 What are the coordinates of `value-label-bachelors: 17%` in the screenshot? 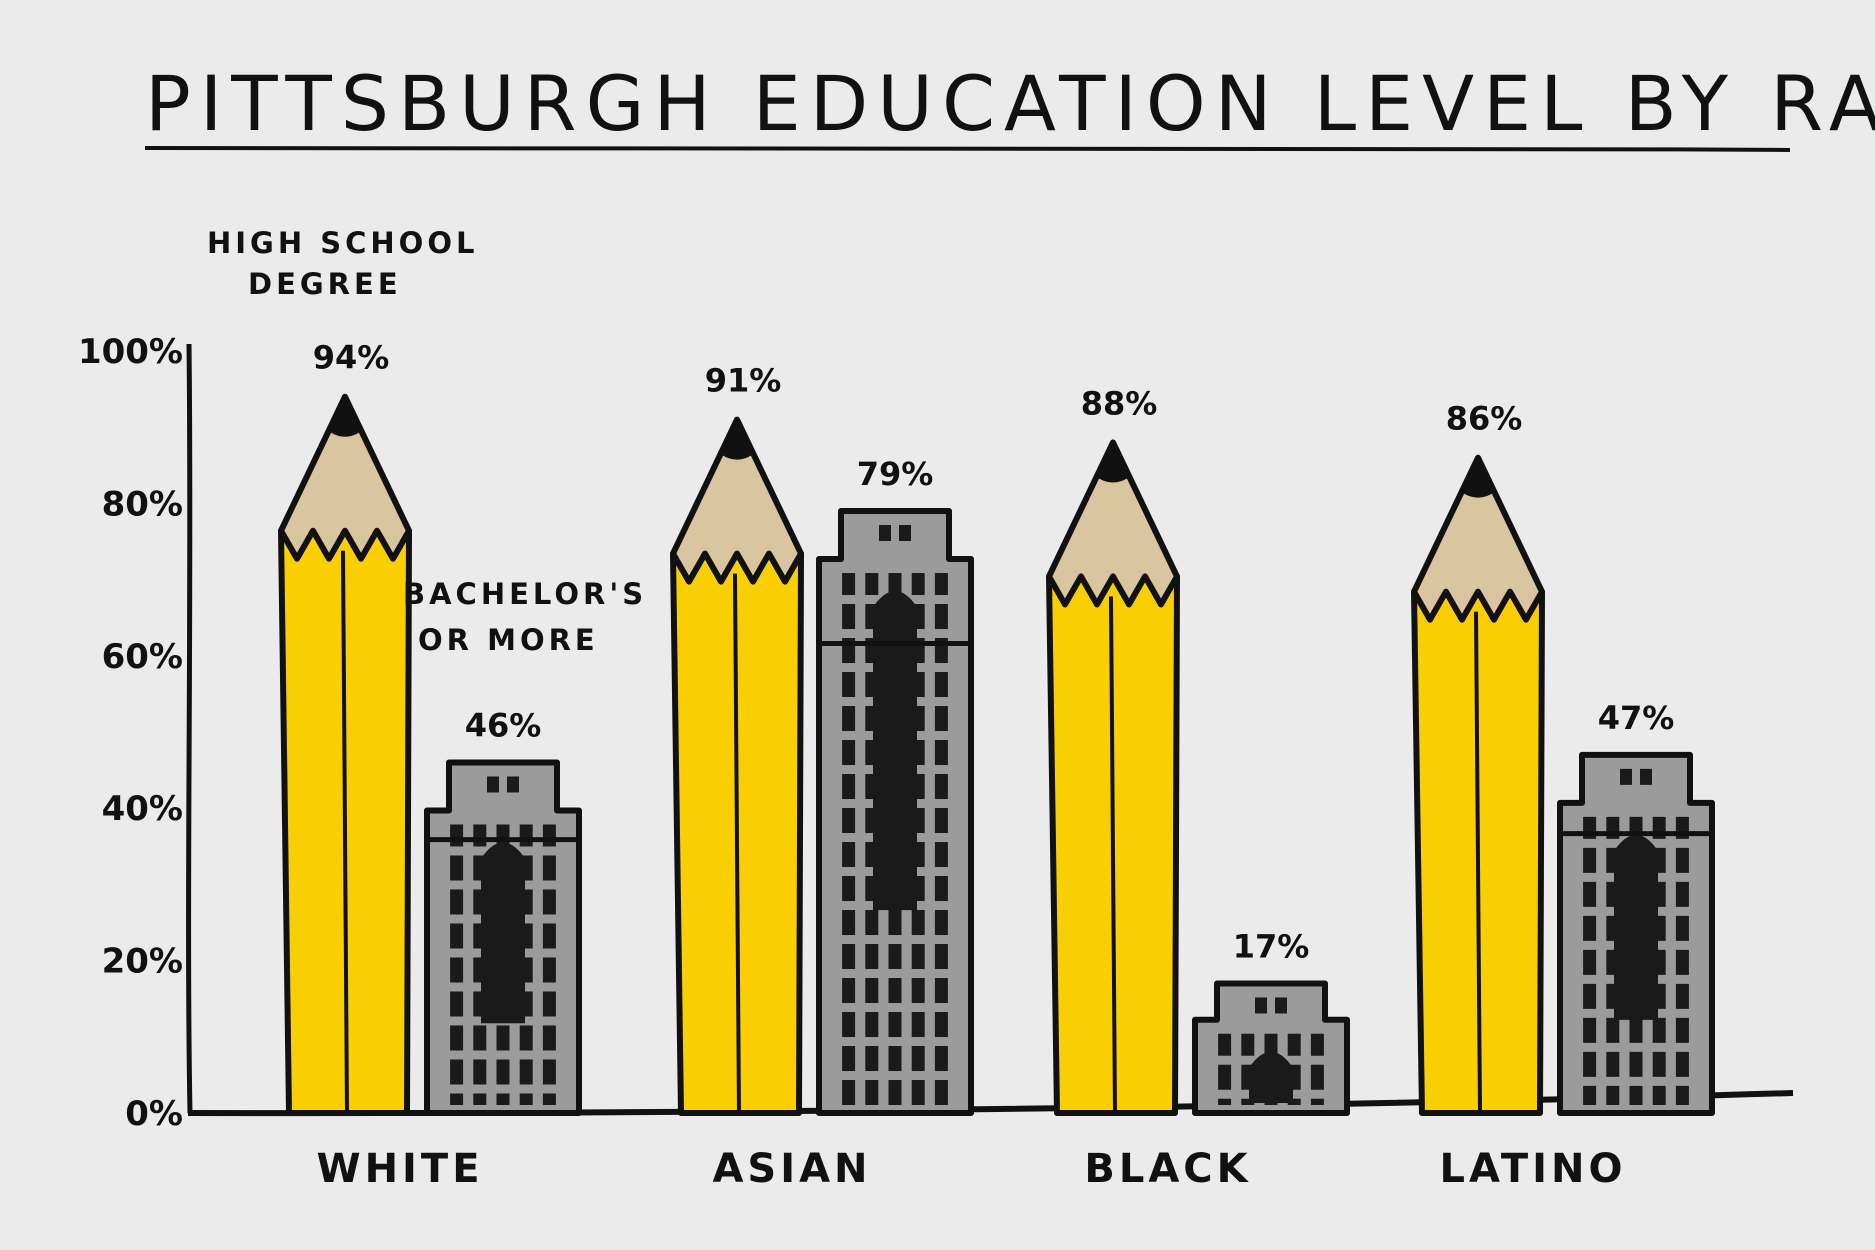 It's located at (1271, 946).